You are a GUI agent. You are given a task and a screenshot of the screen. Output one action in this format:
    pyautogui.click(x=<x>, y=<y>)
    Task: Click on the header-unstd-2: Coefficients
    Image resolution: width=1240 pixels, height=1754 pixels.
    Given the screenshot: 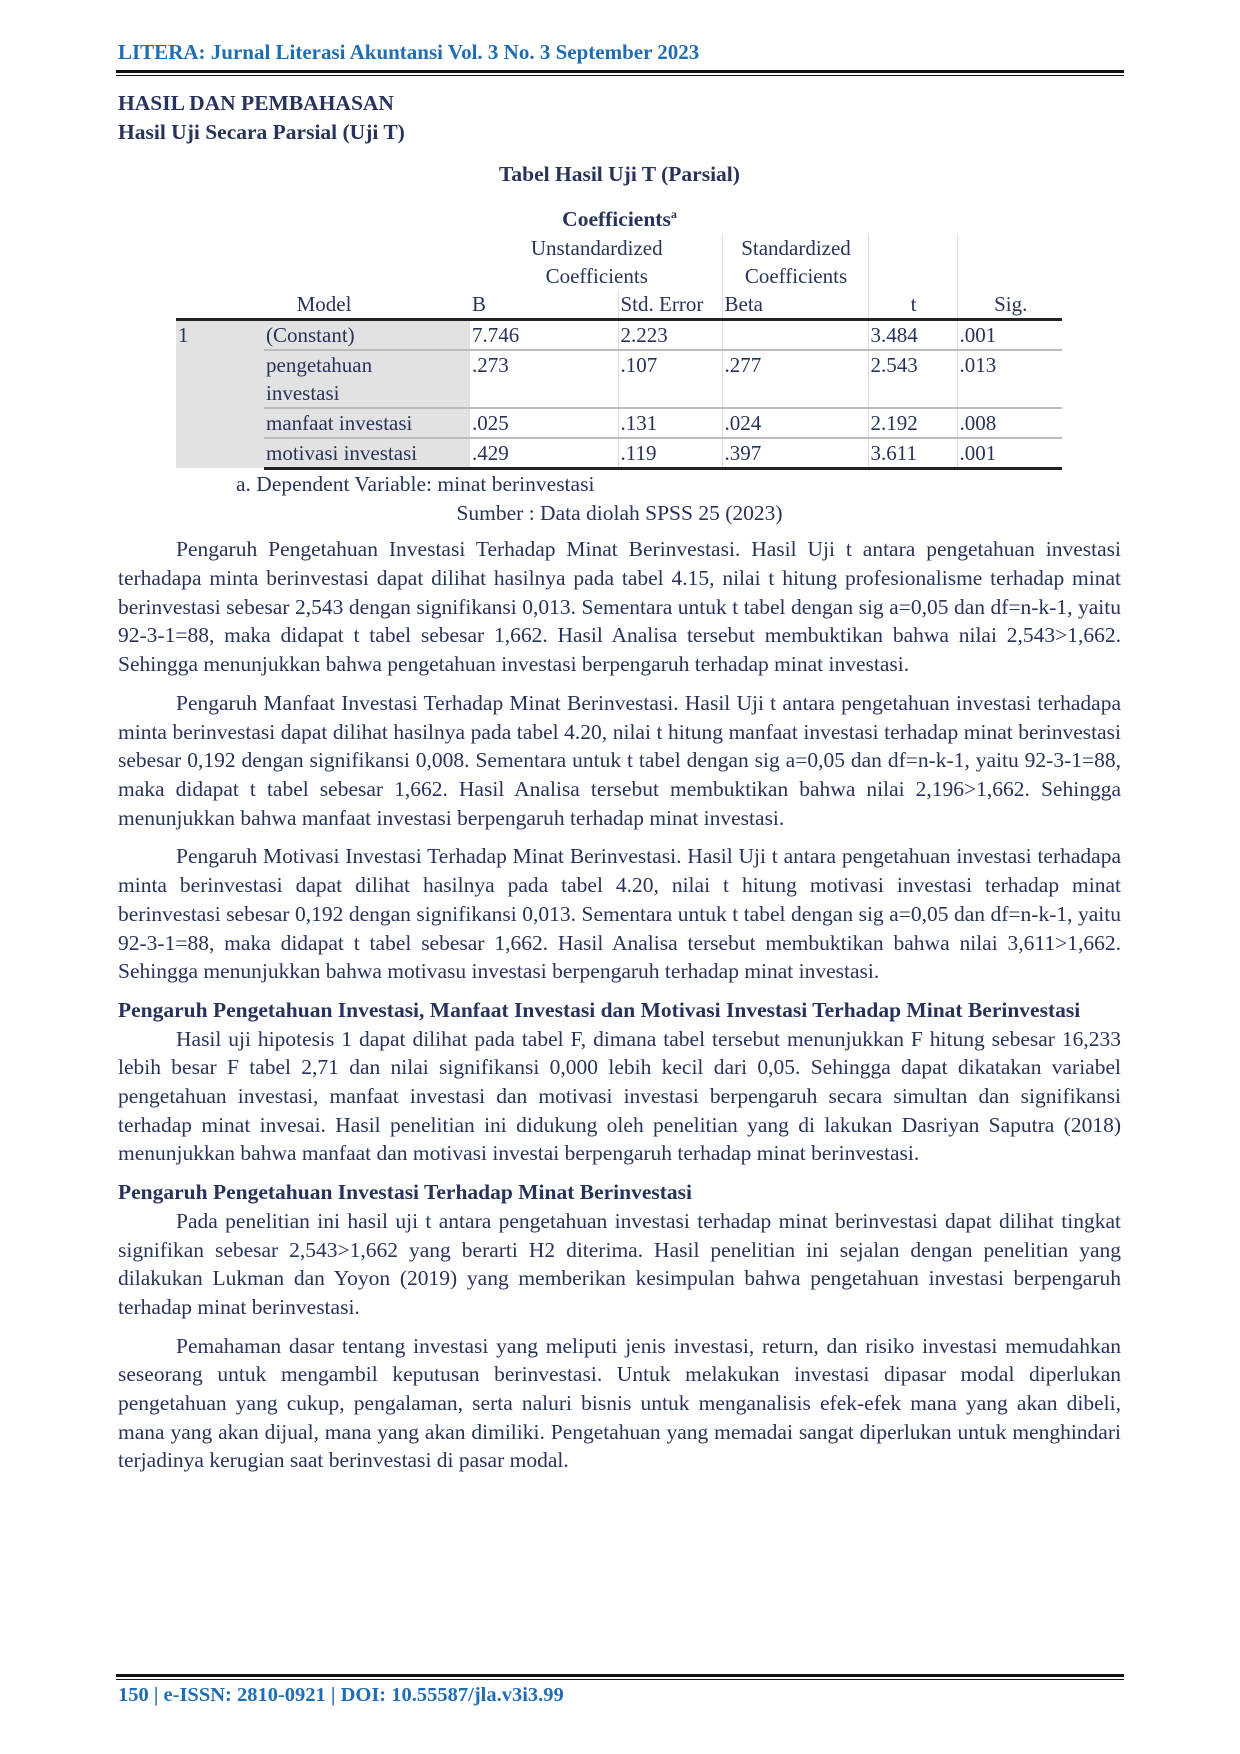 What is the action you would take?
    pyautogui.click(x=596, y=275)
    